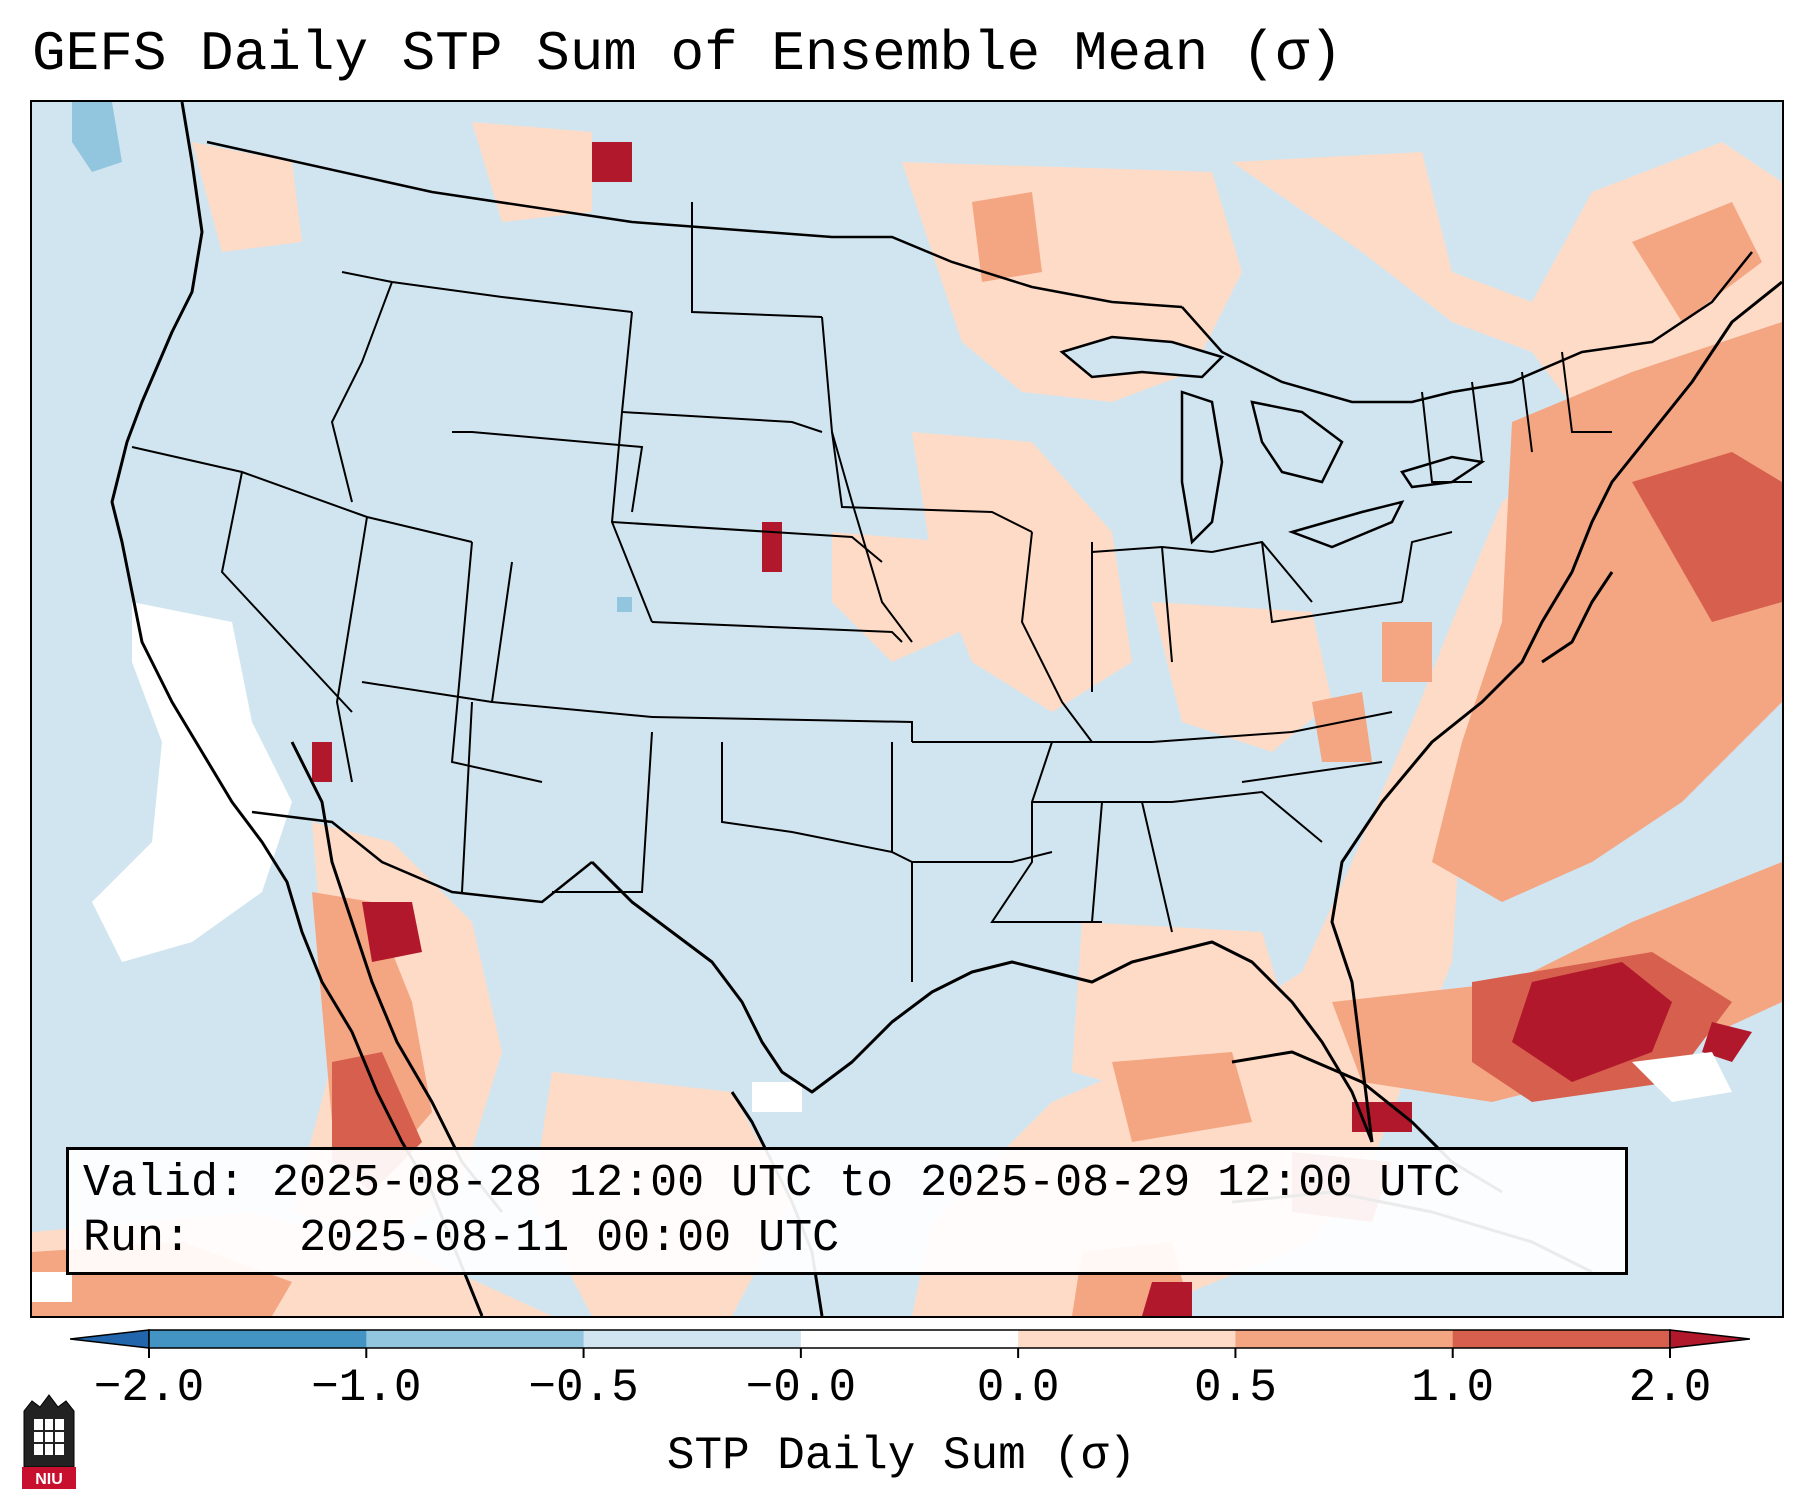 The width and height of the screenshot is (1803, 1506). I want to click on colorbar-label: STP Daily Sum (σ), so click(901, 1456).